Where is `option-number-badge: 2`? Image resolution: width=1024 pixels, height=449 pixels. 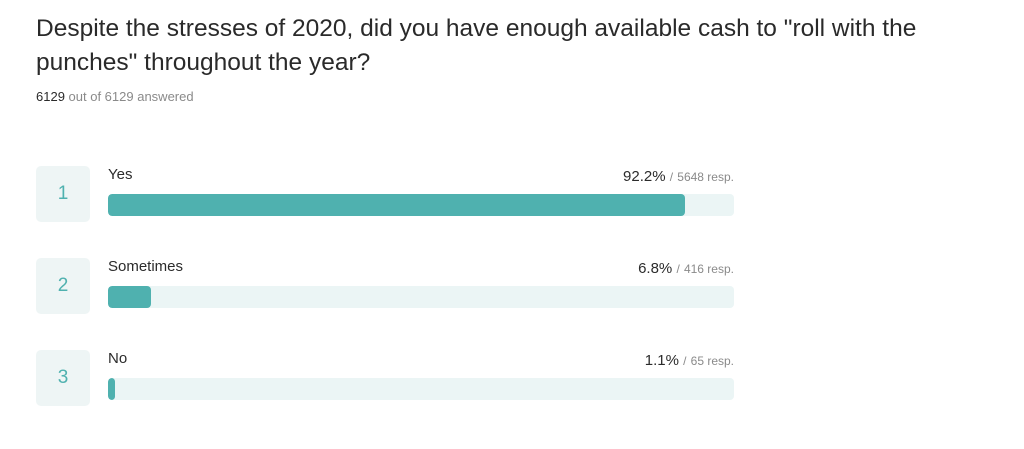 option-number-badge: 2 is located at coordinates (63, 286).